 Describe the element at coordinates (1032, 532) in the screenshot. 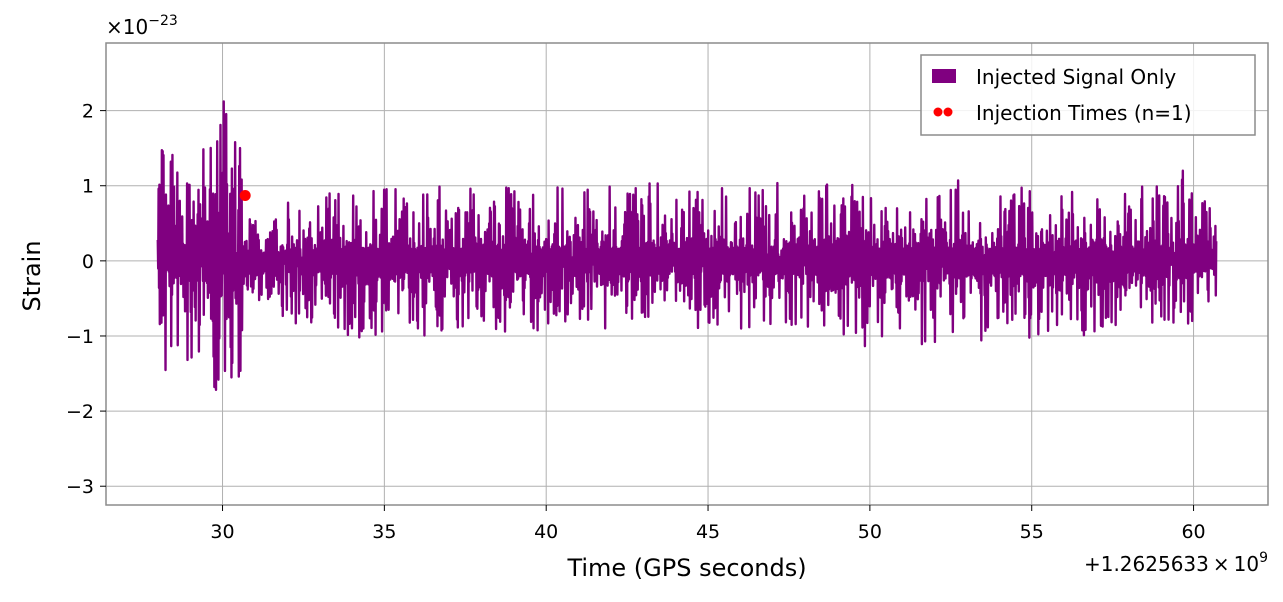

I see `x-tick-label: 55` at that location.